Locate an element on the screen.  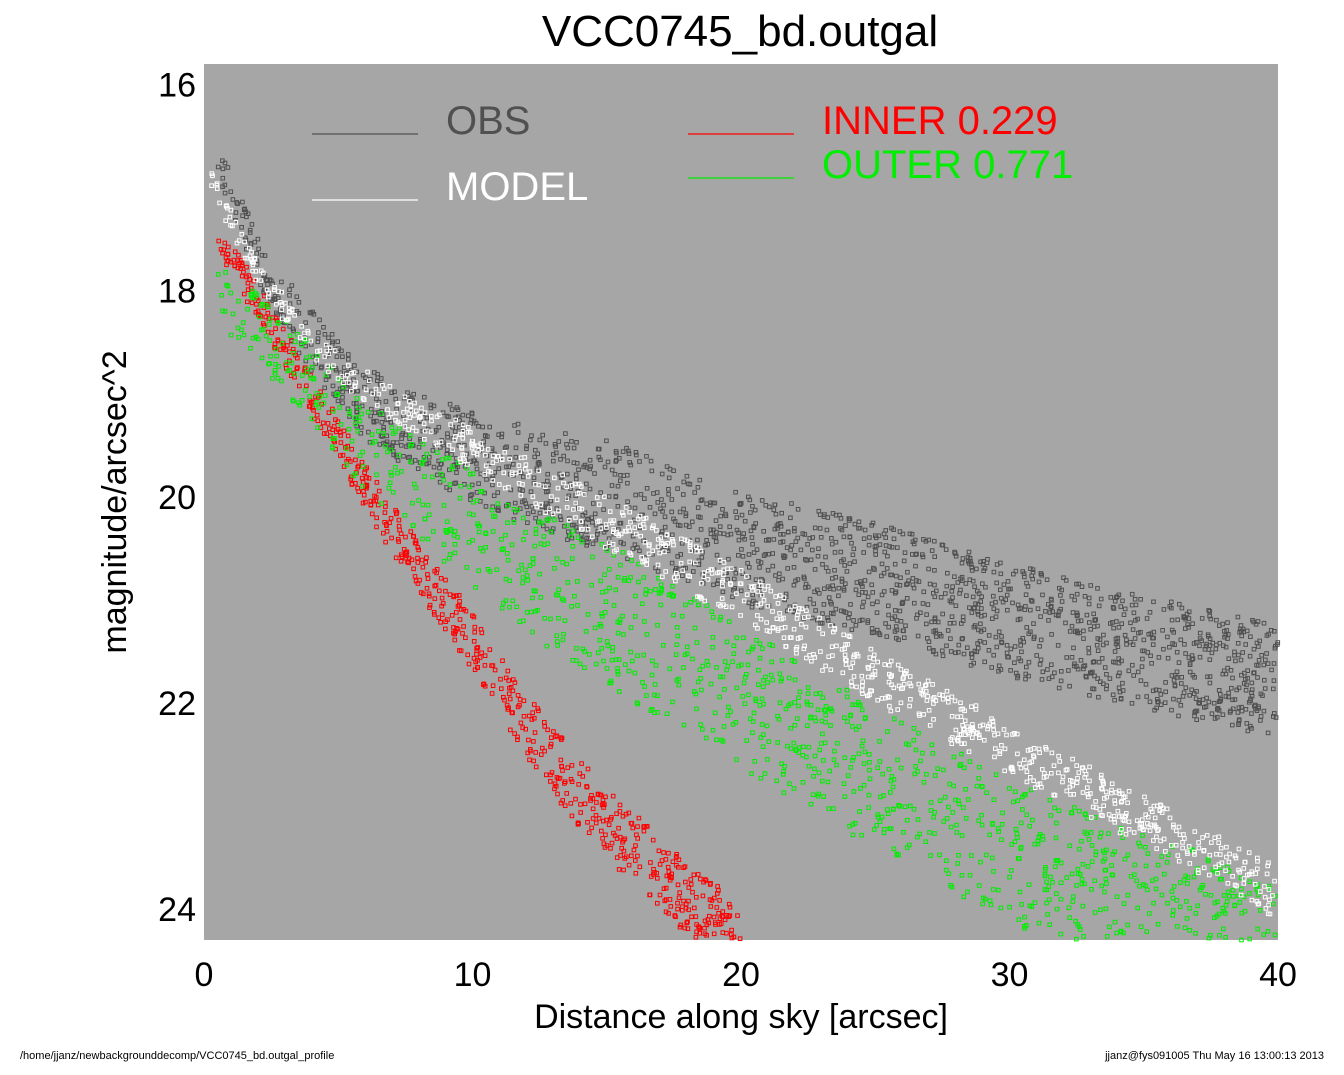
x-tick-label: 0 is located at coordinates (204, 975).